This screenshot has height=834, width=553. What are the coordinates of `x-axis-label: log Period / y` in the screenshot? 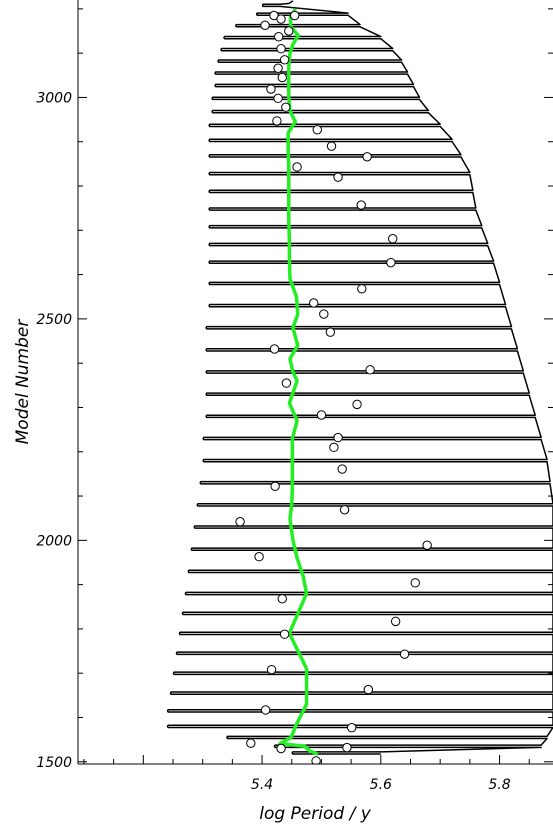 It's located at (315, 814).